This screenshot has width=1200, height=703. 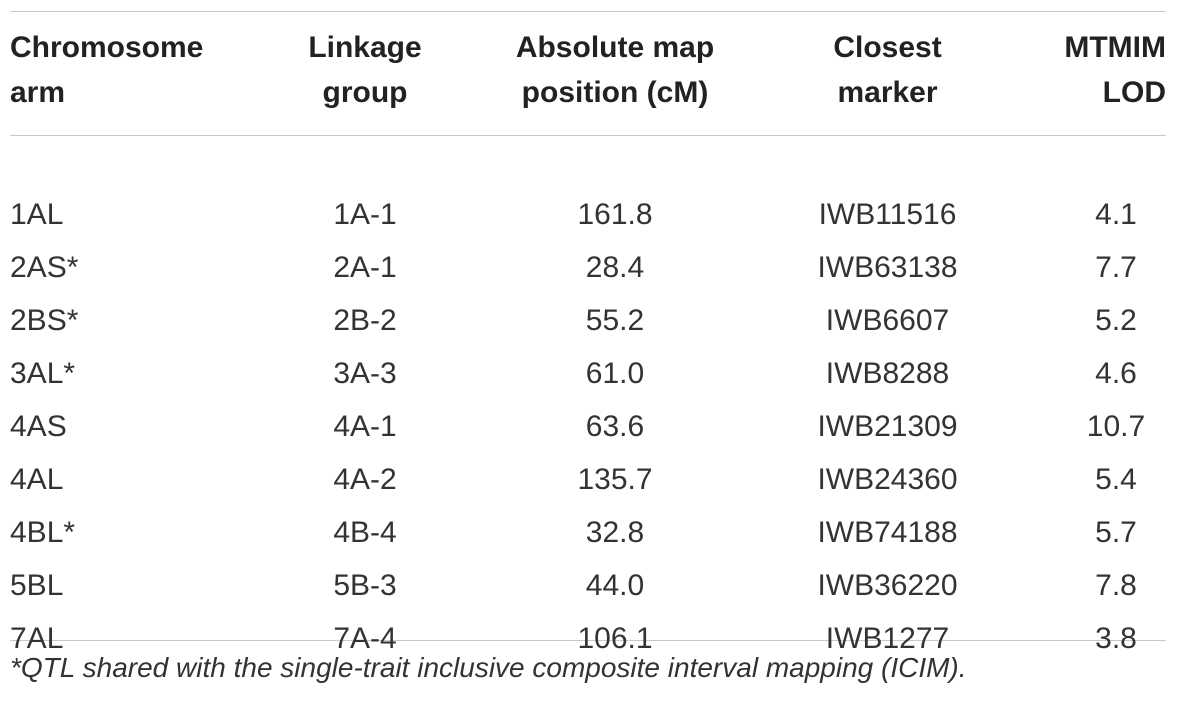 What do you see at coordinates (1116, 373) in the screenshot?
I see `cell-lod: 4.6` at bounding box center [1116, 373].